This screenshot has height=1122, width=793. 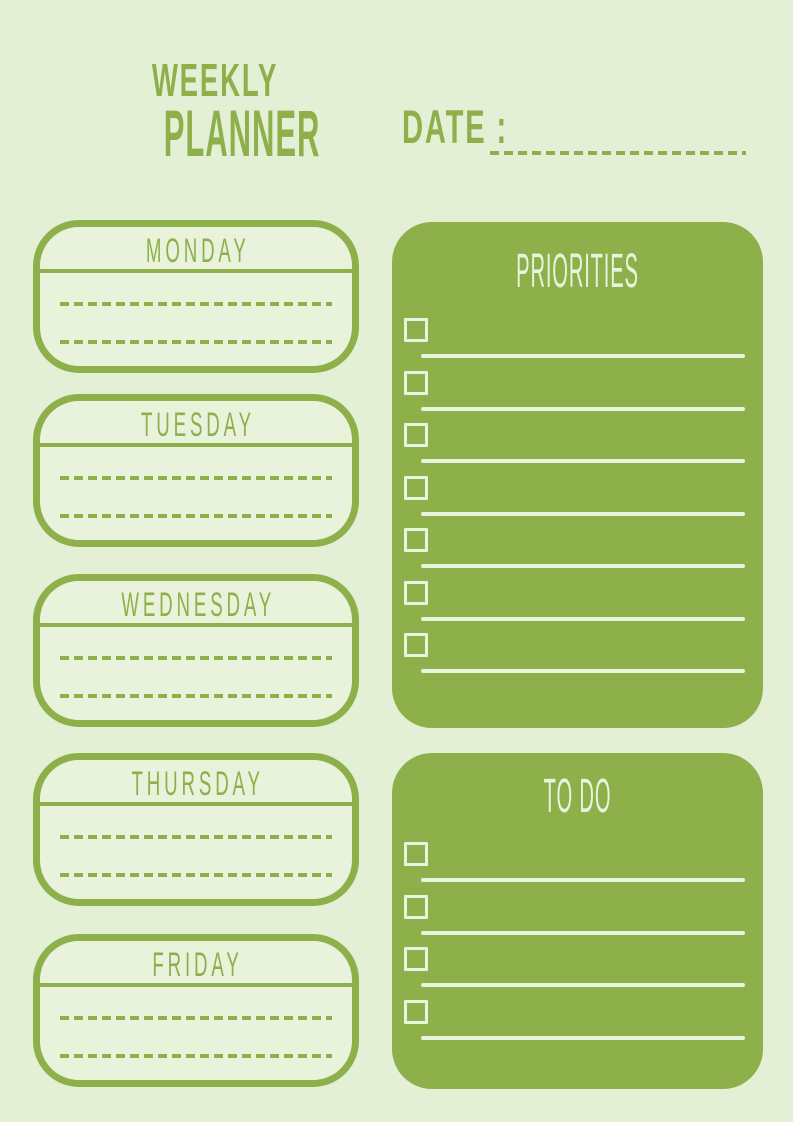 What do you see at coordinates (196, 470) in the screenshot?
I see `day-card-tuesday: TUESDAY` at bounding box center [196, 470].